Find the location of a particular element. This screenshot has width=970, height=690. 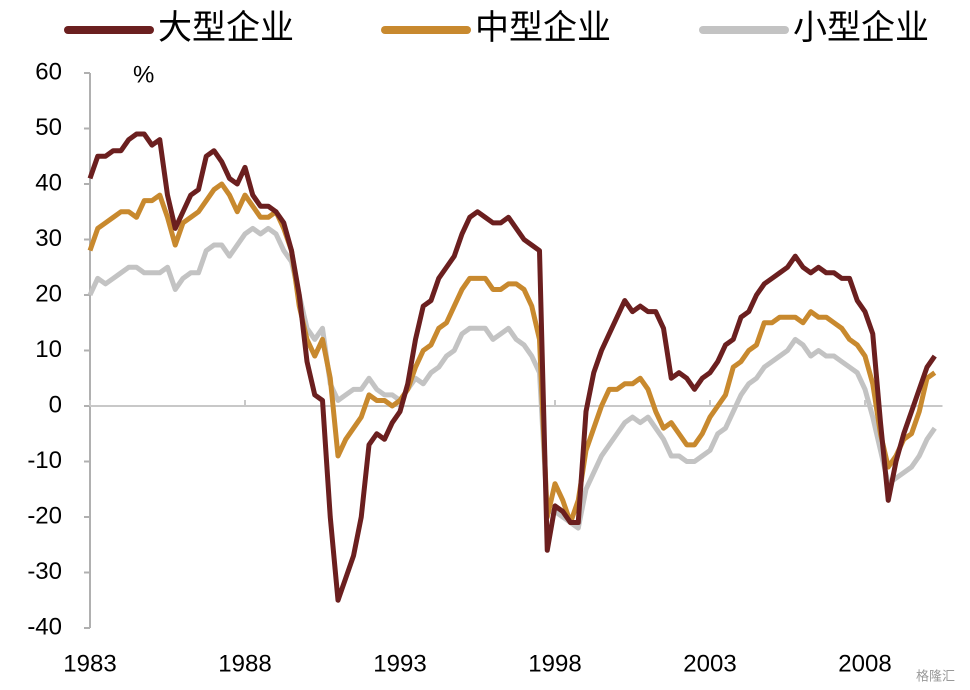

x-tick-label: 1998 is located at coordinates (554, 663).